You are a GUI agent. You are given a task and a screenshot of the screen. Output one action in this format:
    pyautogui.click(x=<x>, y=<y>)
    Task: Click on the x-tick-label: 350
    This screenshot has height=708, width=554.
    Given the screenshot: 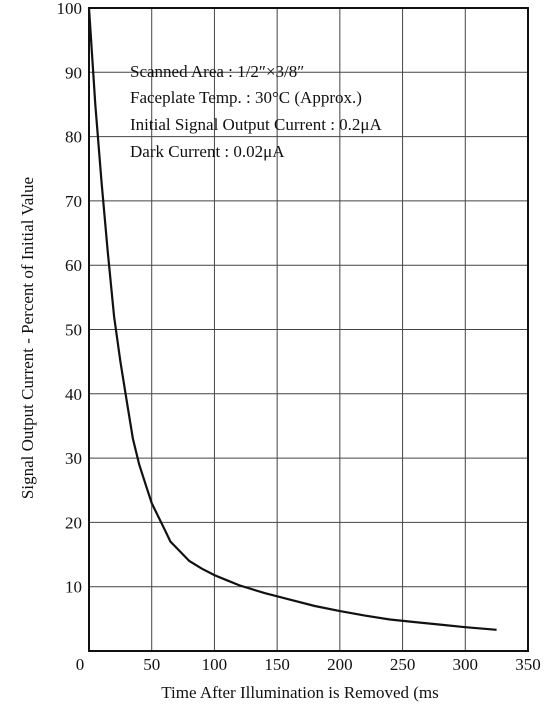 What is the action you would take?
    pyautogui.click(x=528, y=664)
    